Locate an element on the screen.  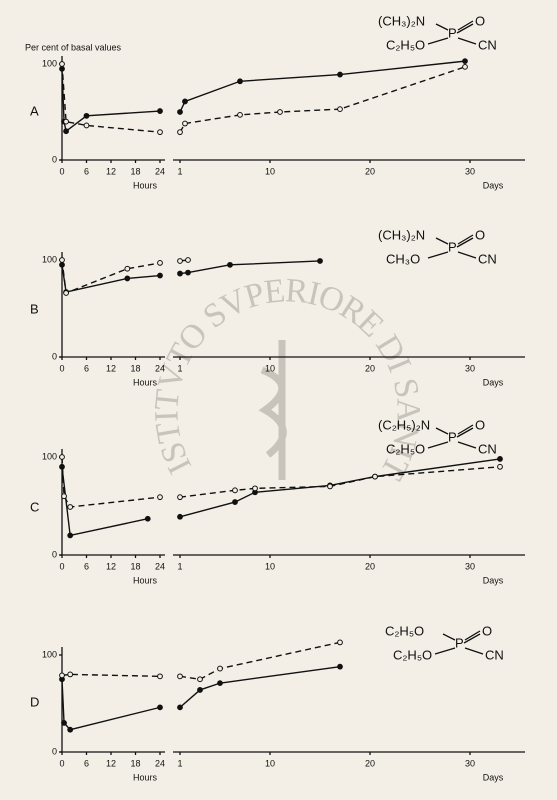
panel-label: B is located at coordinates (34, 308).